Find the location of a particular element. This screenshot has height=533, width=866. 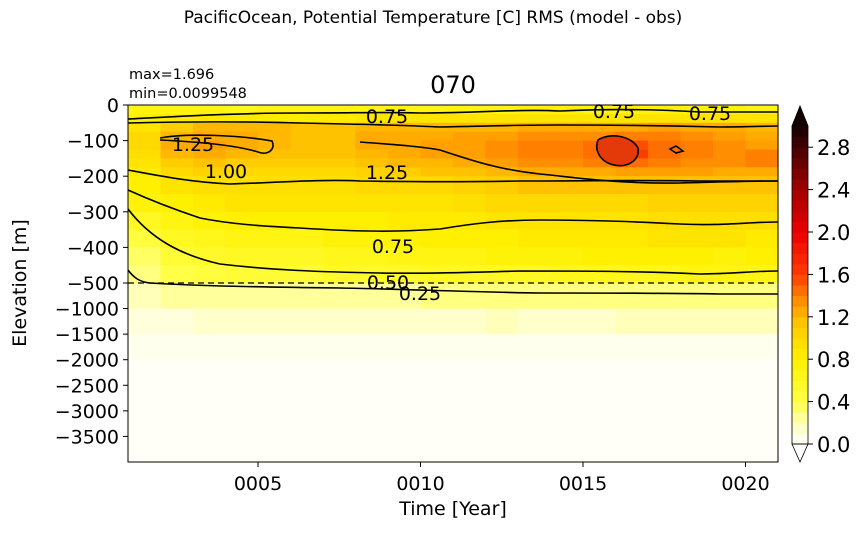

contour-line-0-75-mid is located at coordinates (453, 210).